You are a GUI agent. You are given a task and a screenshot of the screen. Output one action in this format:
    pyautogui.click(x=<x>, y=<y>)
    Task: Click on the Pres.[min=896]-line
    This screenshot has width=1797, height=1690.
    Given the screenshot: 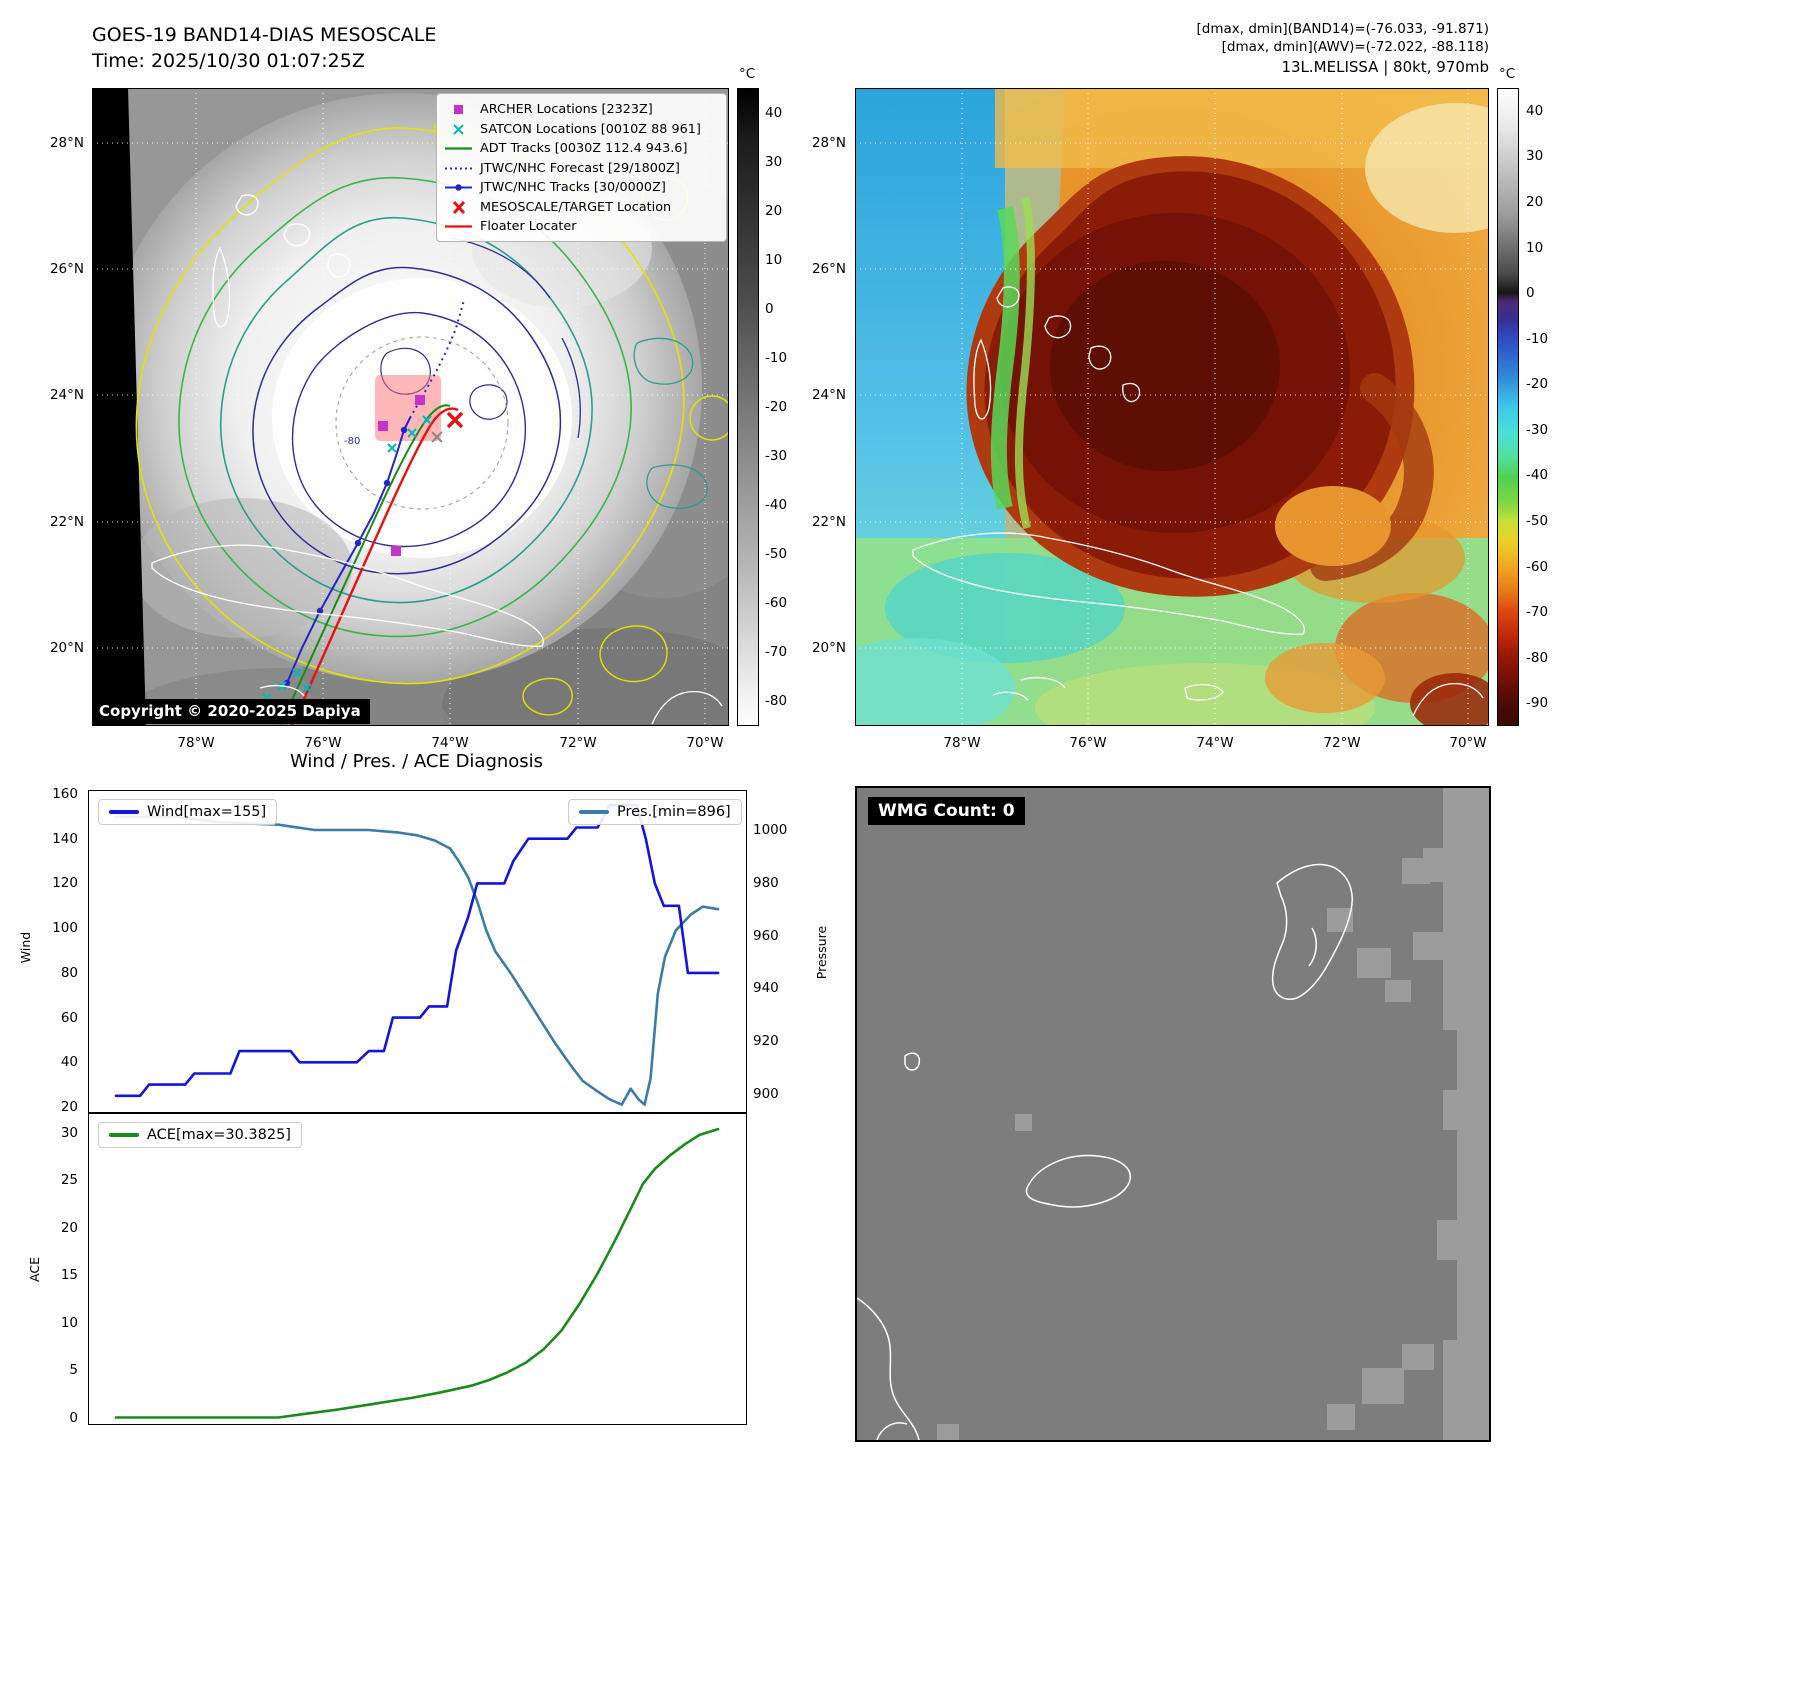 What is the action you would take?
    pyautogui.click(x=417, y=960)
    